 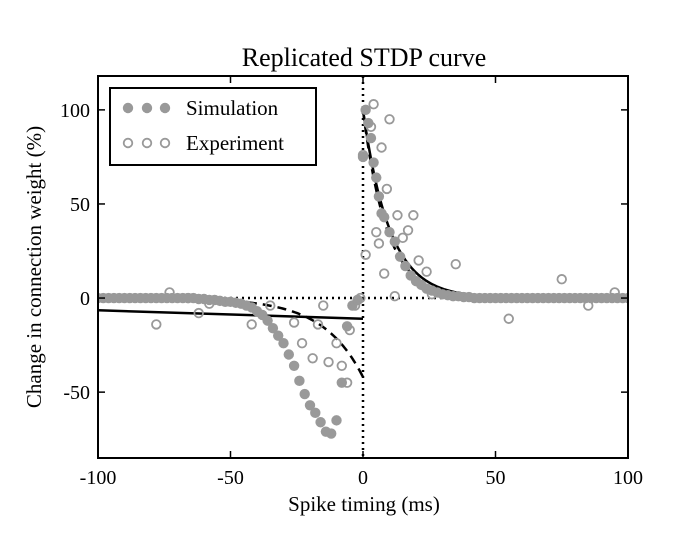 I want to click on y-tick-label: 100, so click(x=75, y=111).